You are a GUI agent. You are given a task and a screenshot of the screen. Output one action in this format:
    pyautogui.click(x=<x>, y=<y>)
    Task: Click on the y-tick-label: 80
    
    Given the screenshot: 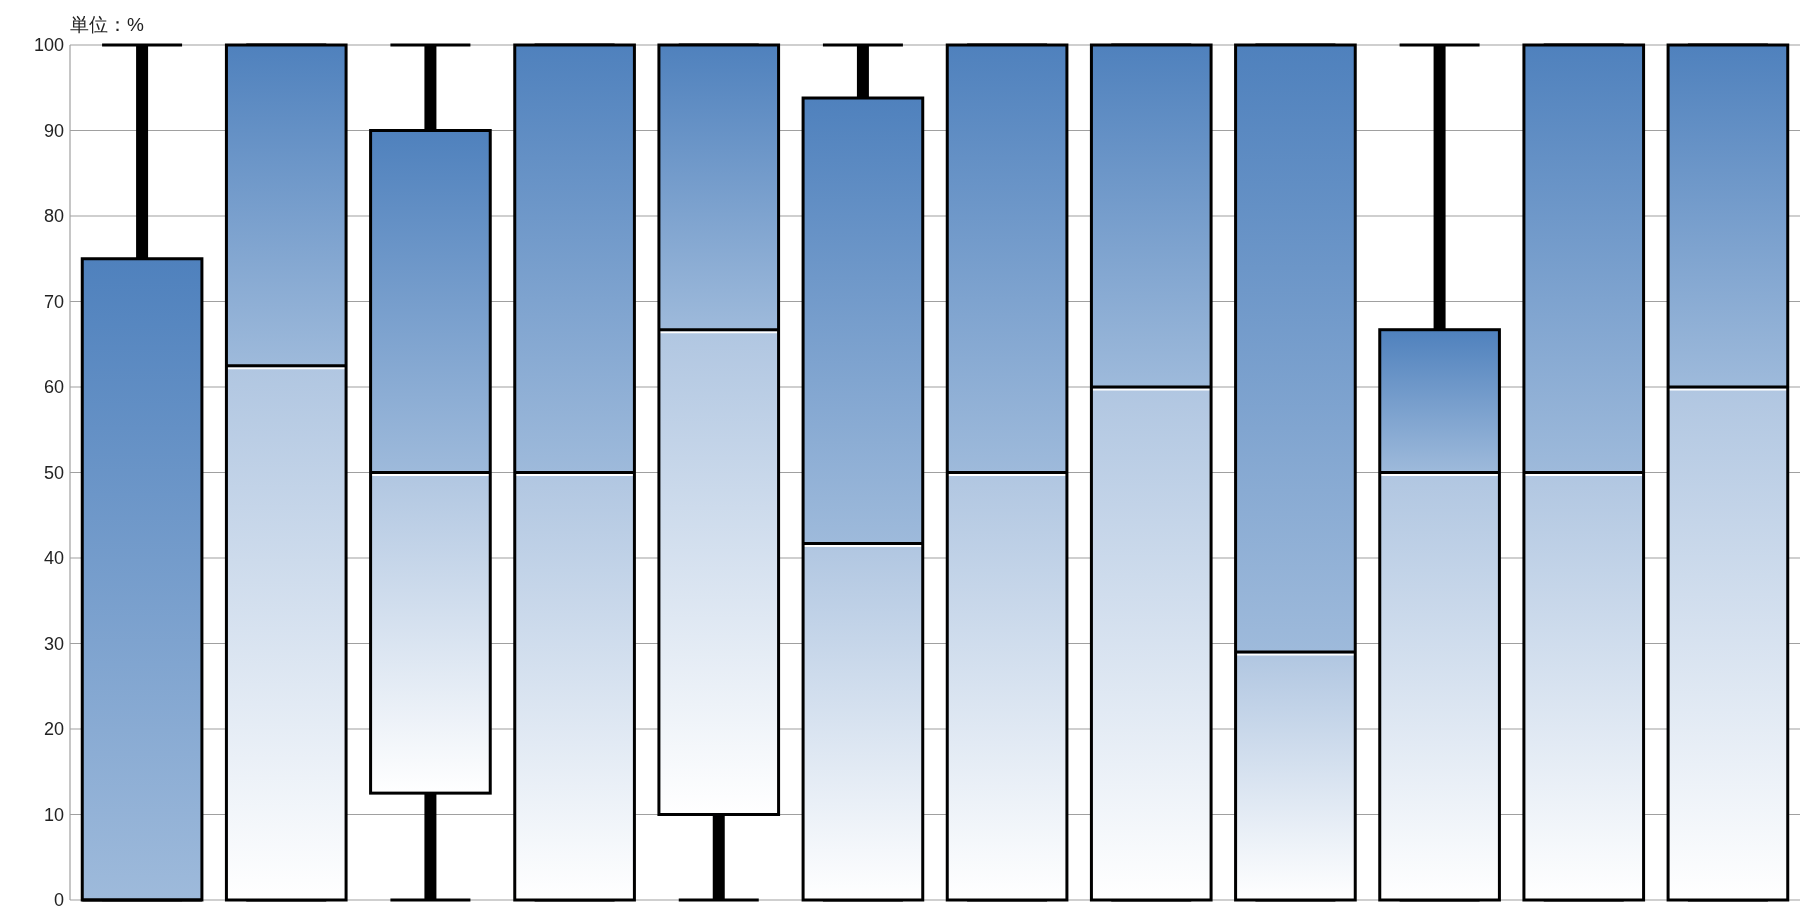 What is the action you would take?
    pyautogui.click(x=53, y=216)
    